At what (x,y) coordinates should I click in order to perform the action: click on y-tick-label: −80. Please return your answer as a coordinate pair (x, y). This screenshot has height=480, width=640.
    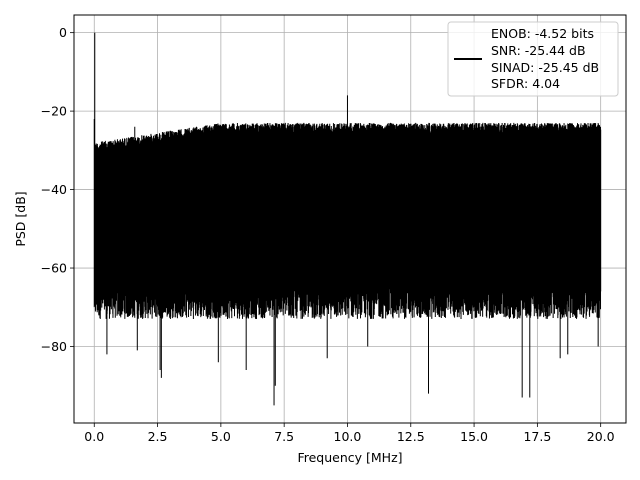
    Looking at the image, I should click on (54, 346).